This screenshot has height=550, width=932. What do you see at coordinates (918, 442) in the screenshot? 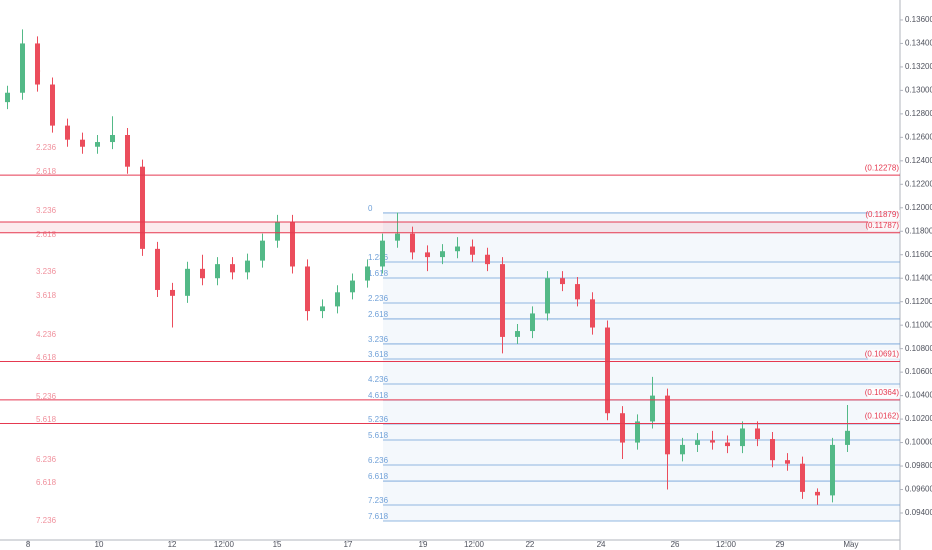
I see `y-tick-label: 0.10000` at bounding box center [918, 442].